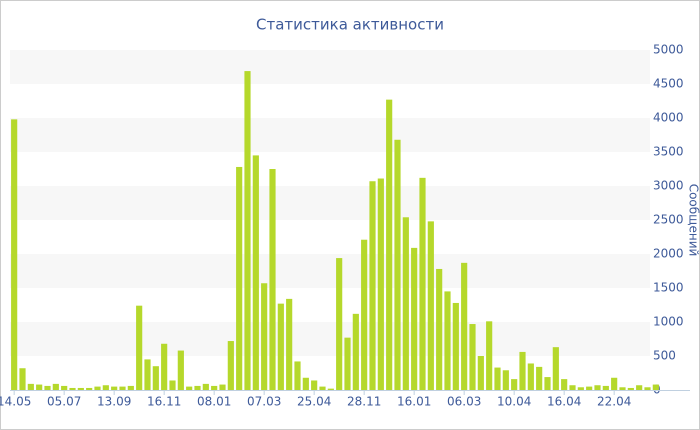 Image resolution: width=700 pixels, height=430 pixels. What do you see at coordinates (164, 402) in the screenshot?
I see `x-tick-label: 16.11` at bounding box center [164, 402].